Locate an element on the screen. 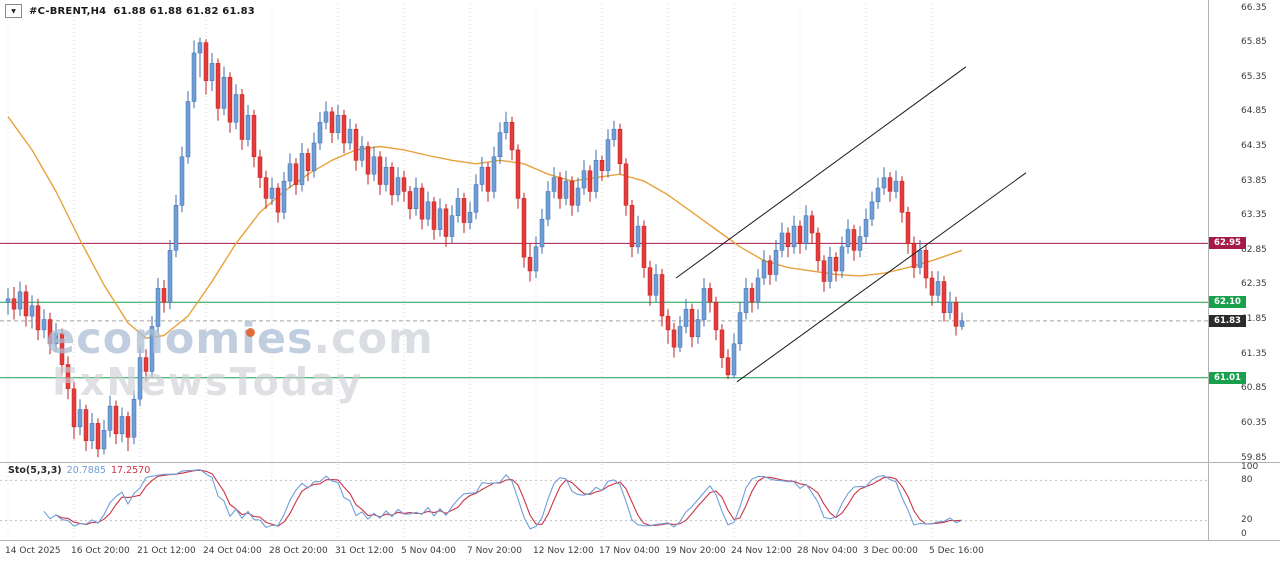 This screenshot has height=567, width=1280. chevron-down-icon: ▼ is located at coordinates (13, 11).